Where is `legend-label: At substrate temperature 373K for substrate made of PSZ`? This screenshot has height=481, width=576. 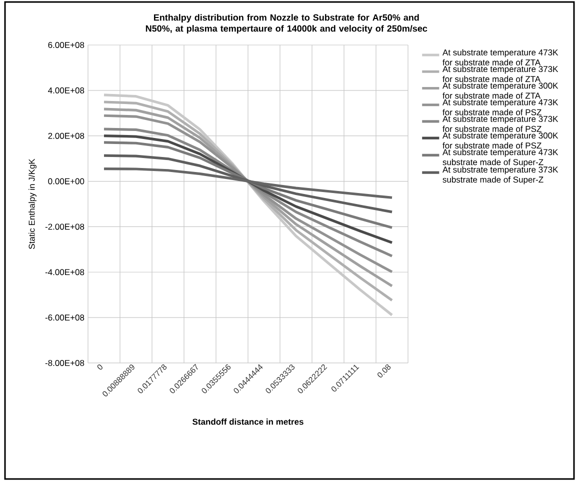 legend-label: At substrate temperature 373K for substrate made of PSZ is located at coordinates (500, 124).